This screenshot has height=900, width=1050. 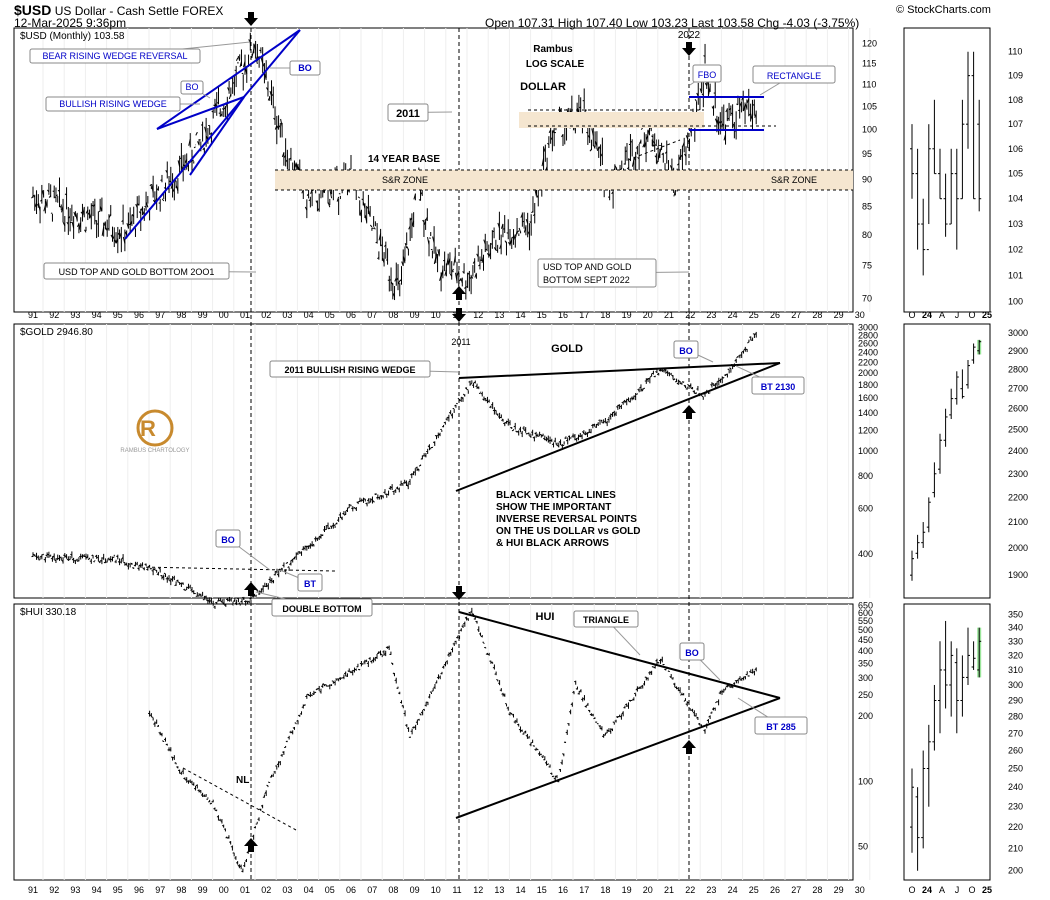 What do you see at coordinates (552, 543) in the screenshot?
I see `note-line: & HUI BLACK ARROWS` at bounding box center [552, 543].